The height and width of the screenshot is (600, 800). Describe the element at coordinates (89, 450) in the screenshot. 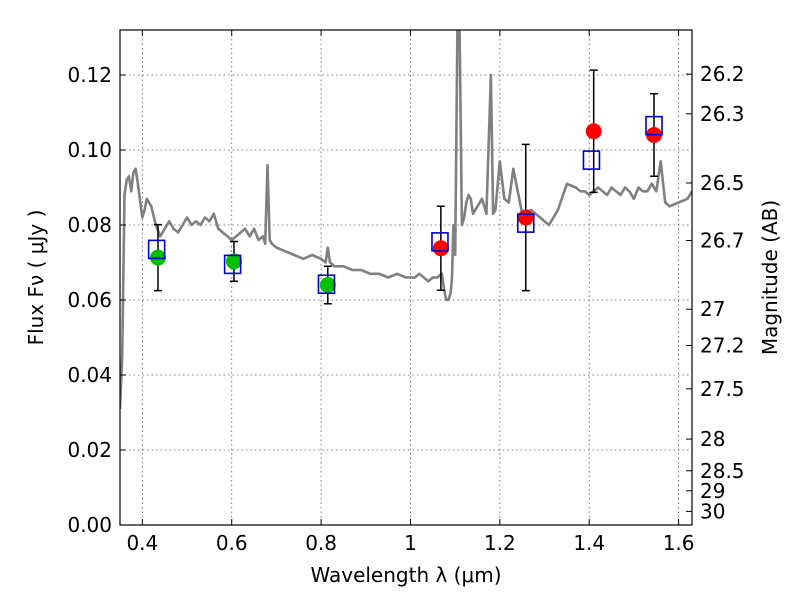

I see `y-tick-label: 0.02` at that location.